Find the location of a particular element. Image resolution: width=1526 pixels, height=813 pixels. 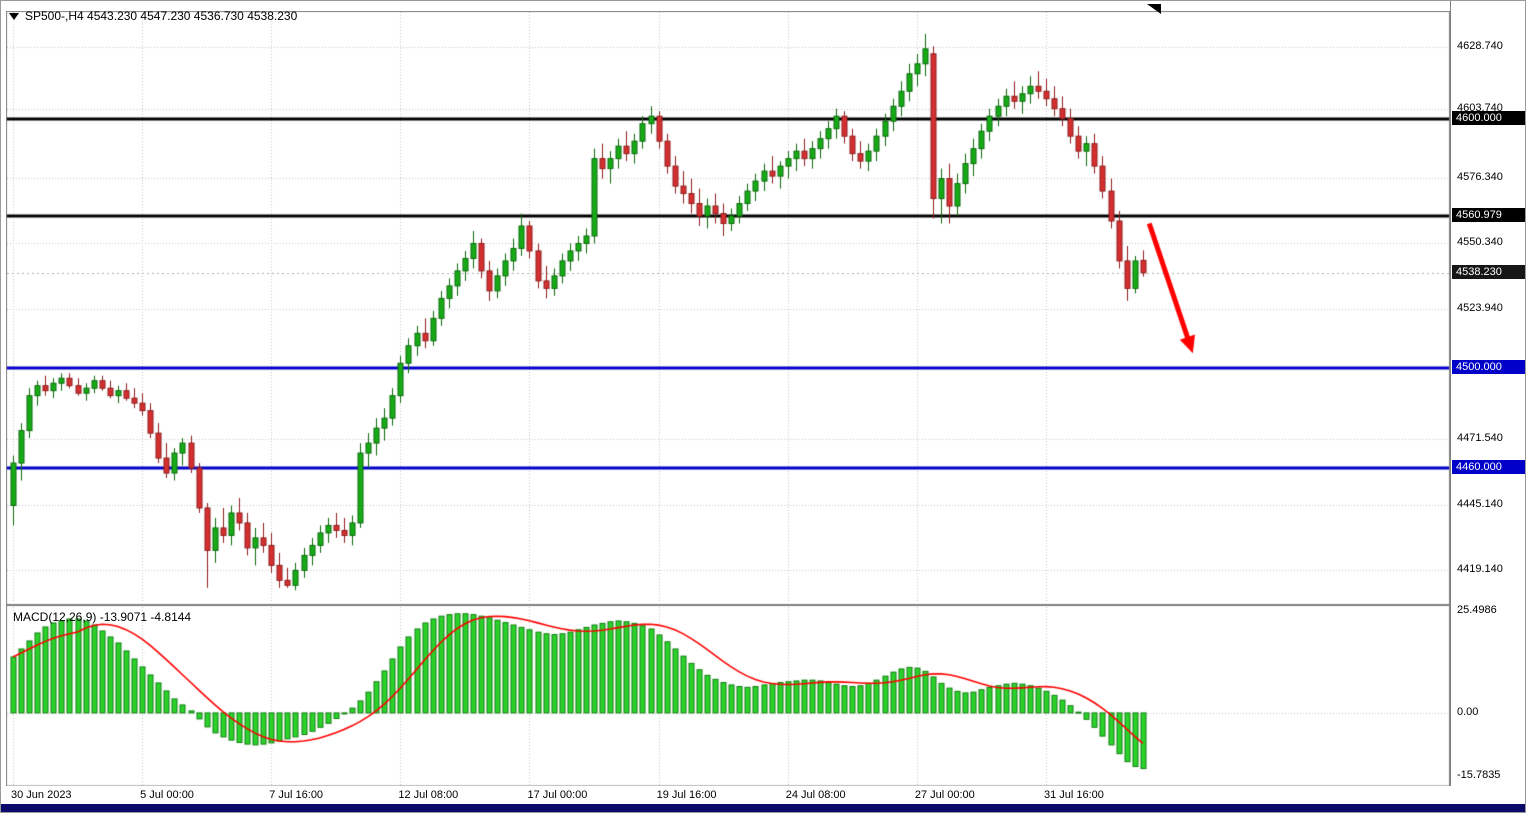

time-tick-label: 17 Jul 00:00 is located at coordinates (557, 795).